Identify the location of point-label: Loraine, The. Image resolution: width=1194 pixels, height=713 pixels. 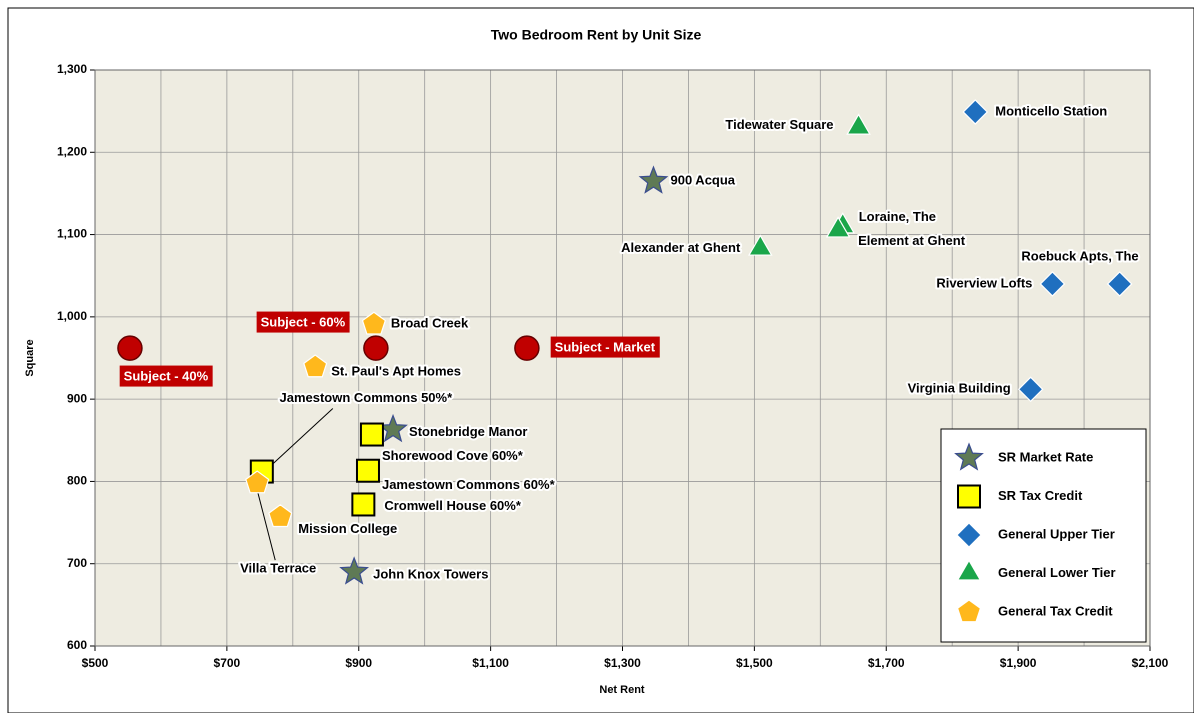
(897, 216).